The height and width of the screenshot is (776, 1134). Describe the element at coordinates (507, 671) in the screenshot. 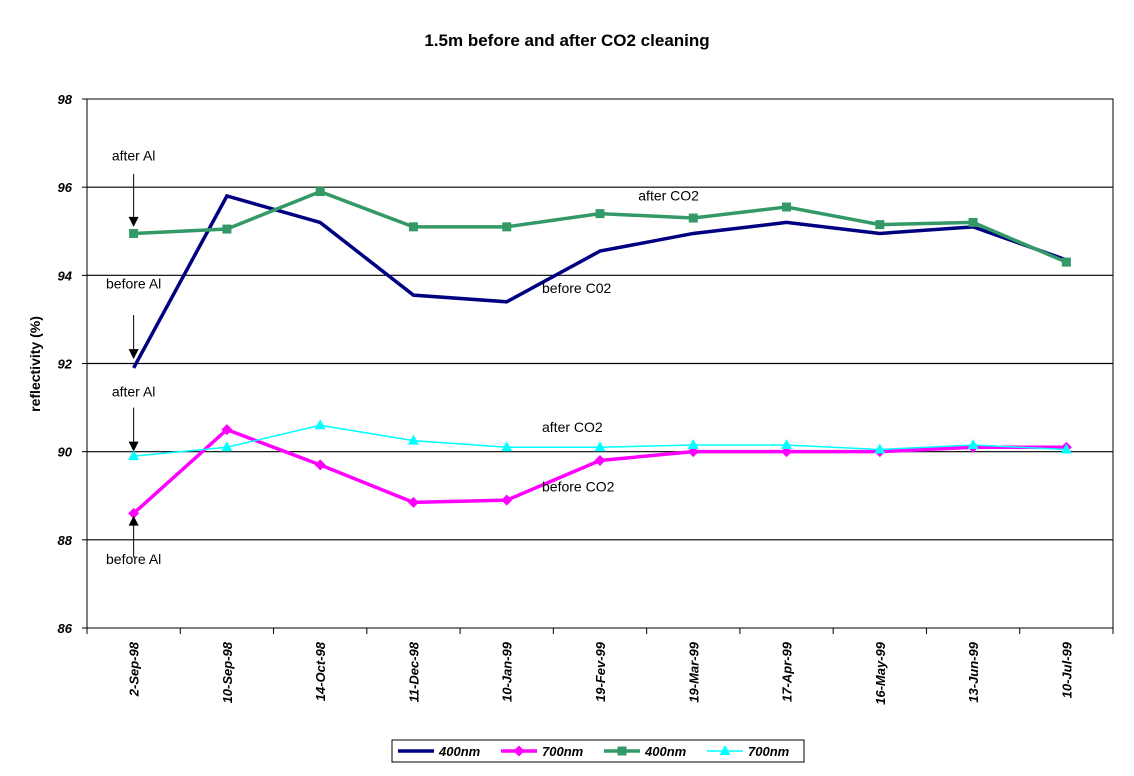

I see `x-tick-label: 10-Jan-99` at that location.